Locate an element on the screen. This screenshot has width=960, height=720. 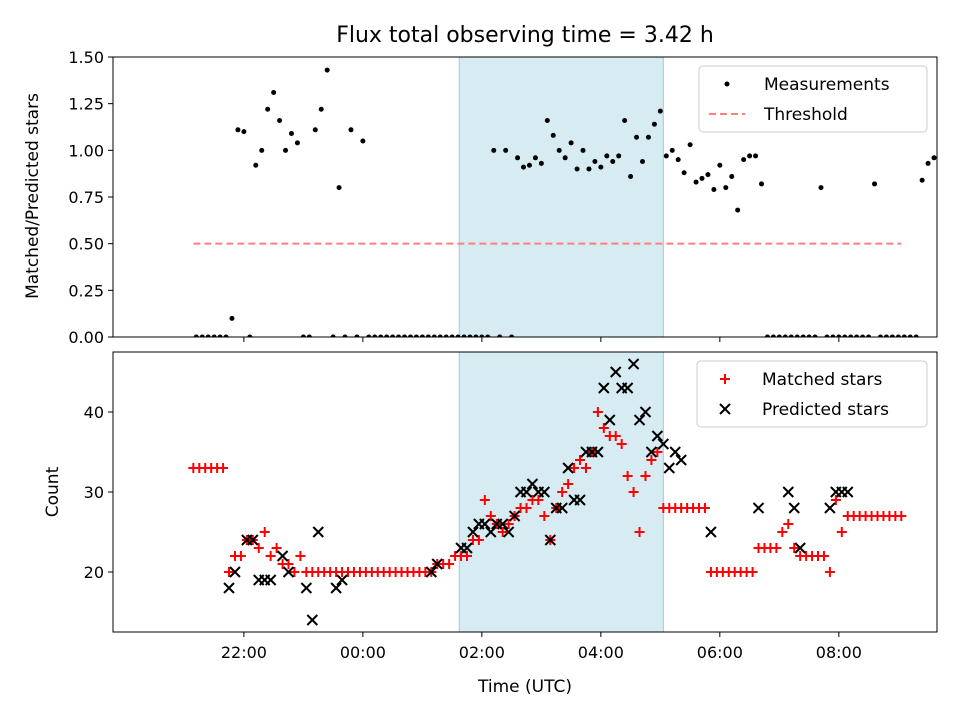
x-tick-label: 04:00 is located at coordinates (601, 652).